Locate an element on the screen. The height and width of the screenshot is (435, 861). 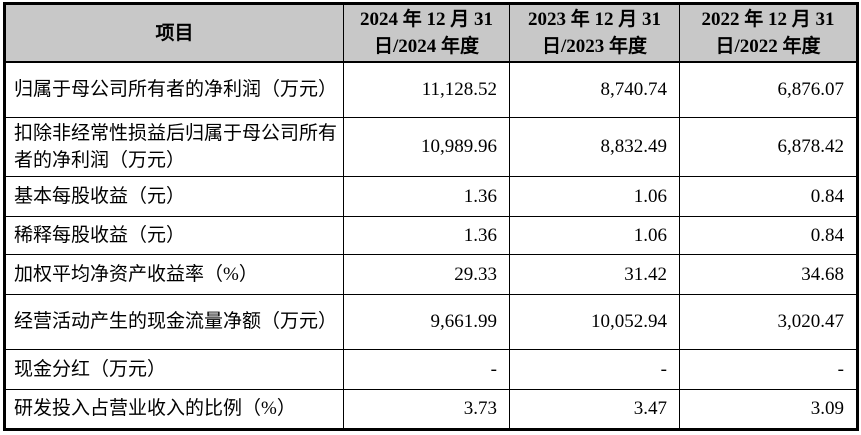
cell-value-2023: 3.47 is located at coordinates (594, 409).